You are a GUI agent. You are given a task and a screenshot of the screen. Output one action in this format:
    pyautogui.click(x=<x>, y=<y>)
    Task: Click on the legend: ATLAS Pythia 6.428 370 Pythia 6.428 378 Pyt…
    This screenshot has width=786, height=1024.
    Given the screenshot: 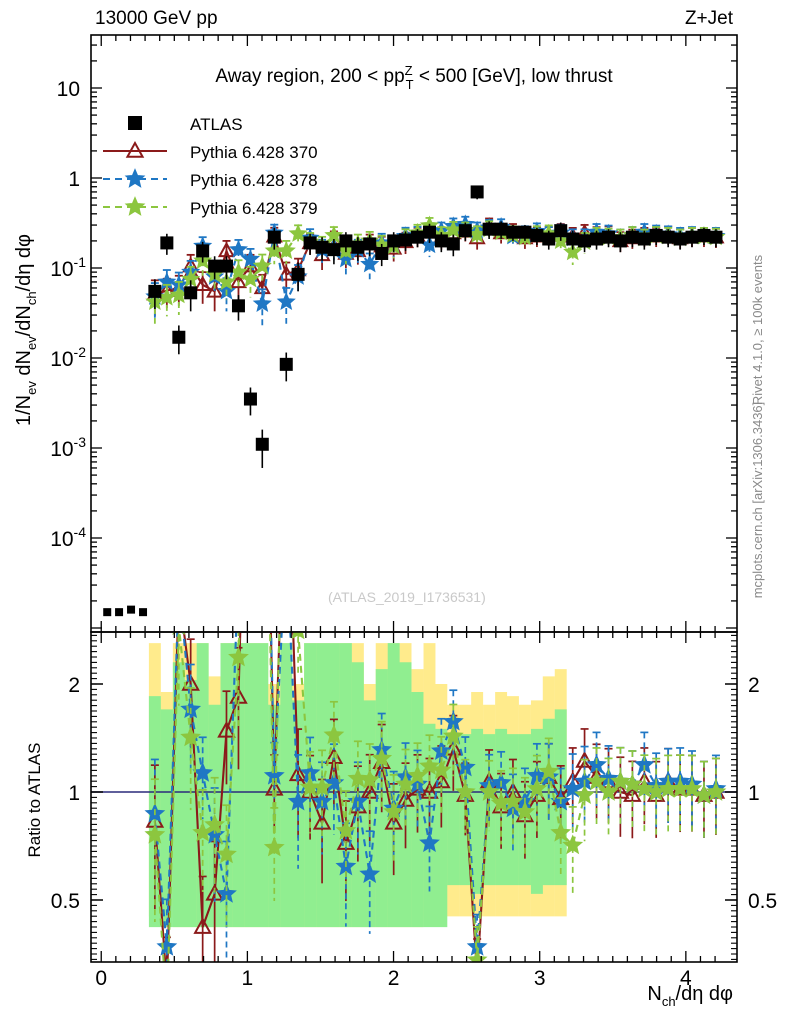 What is the action you would take?
    pyautogui.click(x=210, y=166)
    